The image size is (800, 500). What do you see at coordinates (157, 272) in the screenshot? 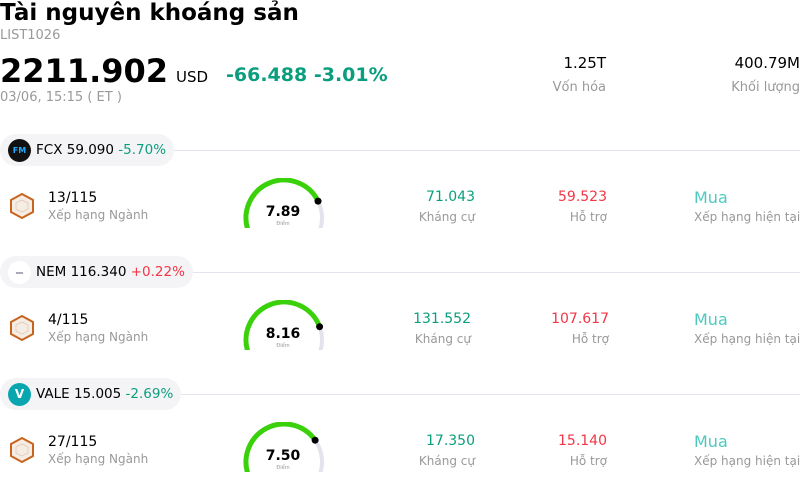
I see `stock-change: +0.22%` at bounding box center [157, 272].